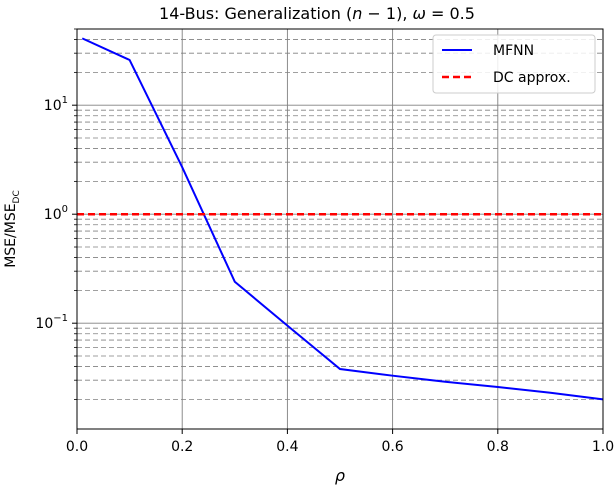 The width and height of the screenshot is (616, 490). I want to click on x-tick-label: 0.2, so click(182, 447).